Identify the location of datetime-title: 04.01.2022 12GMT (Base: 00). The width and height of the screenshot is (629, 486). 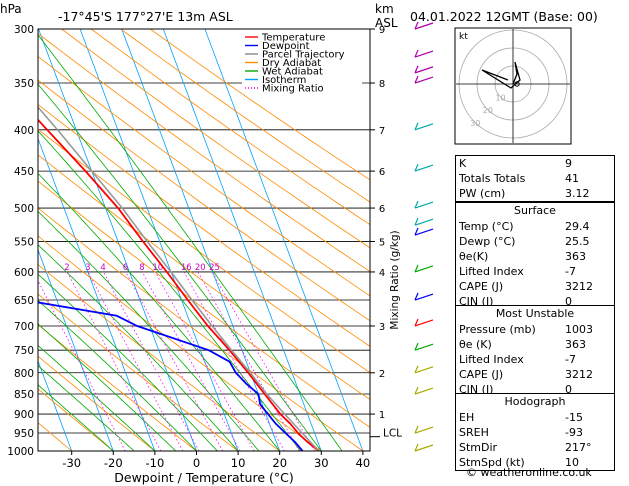
(504, 16).